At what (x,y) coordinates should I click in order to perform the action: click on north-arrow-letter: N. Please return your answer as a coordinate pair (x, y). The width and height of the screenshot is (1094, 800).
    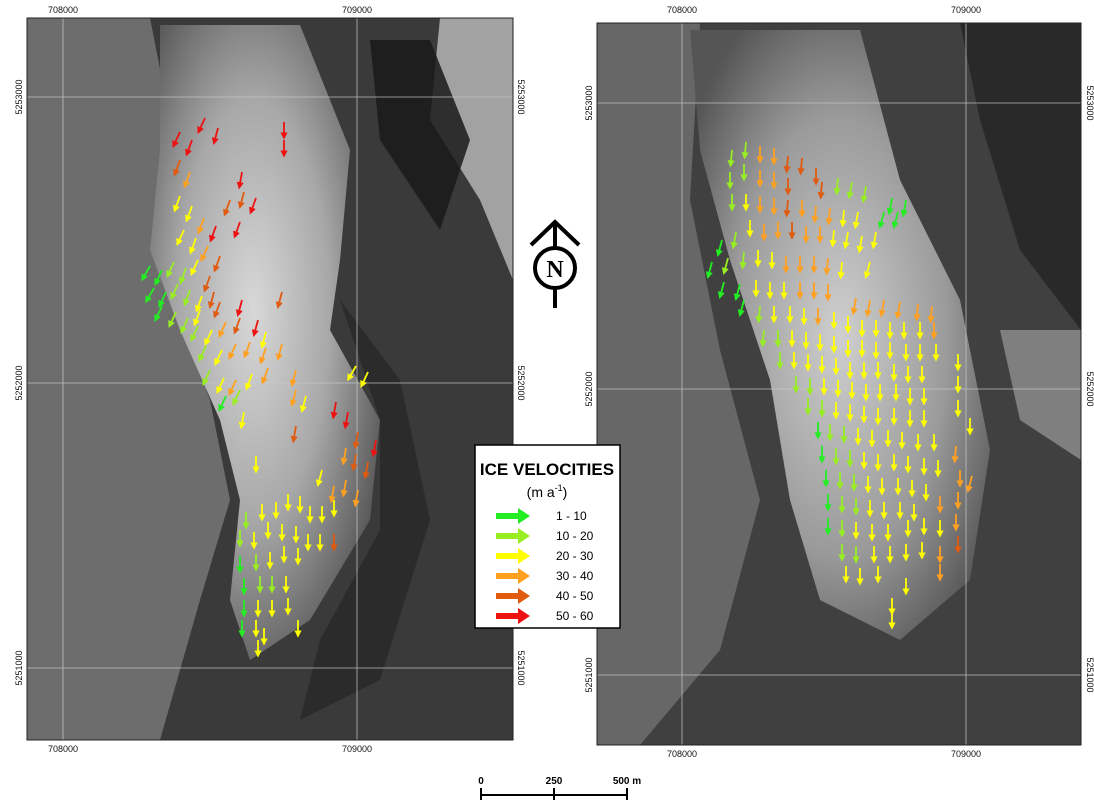
    Looking at the image, I should click on (555, 270).